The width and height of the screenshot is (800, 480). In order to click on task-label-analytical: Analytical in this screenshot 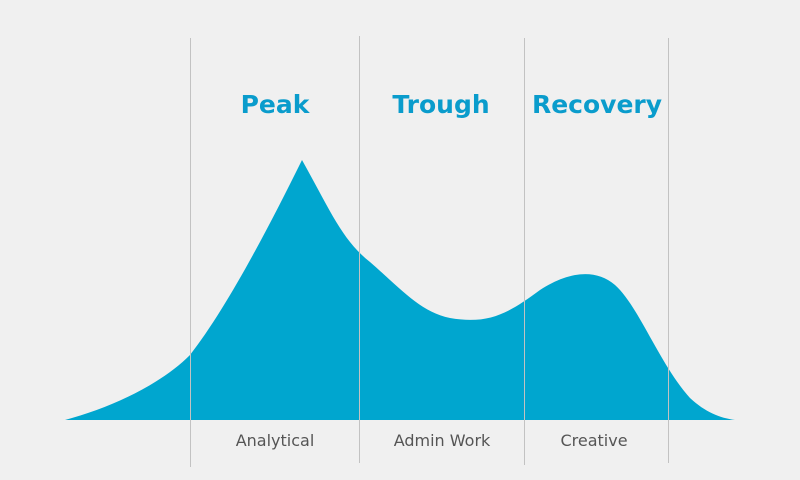, I will do `click(275, 440)`.